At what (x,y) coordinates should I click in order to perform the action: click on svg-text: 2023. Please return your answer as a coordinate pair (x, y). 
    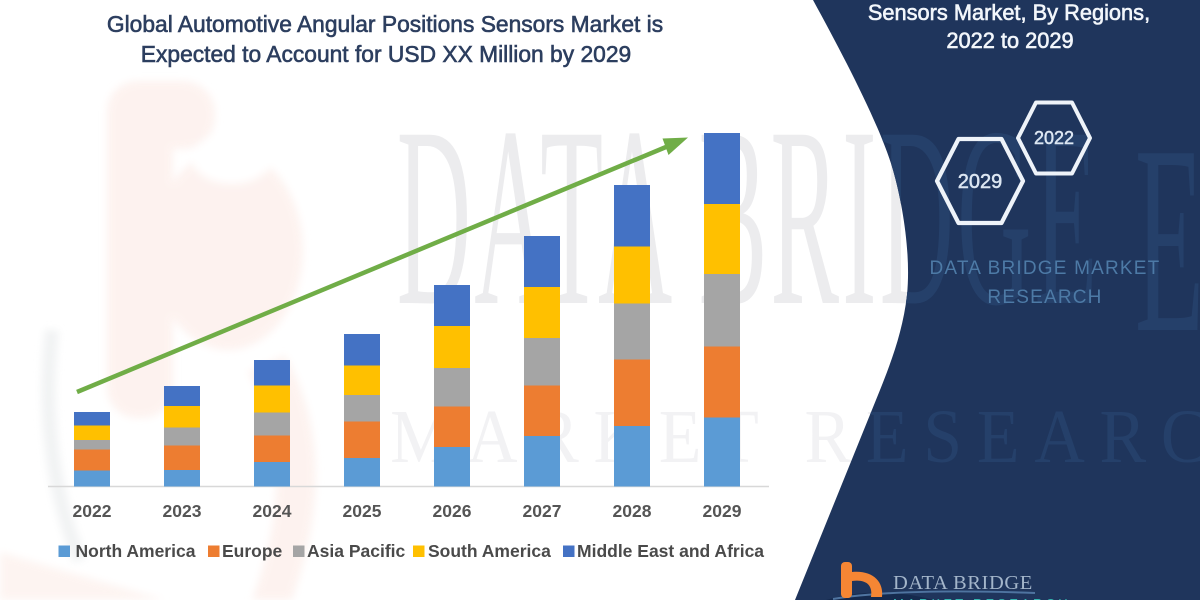
    Looking at the image, I should click on (182, 511).